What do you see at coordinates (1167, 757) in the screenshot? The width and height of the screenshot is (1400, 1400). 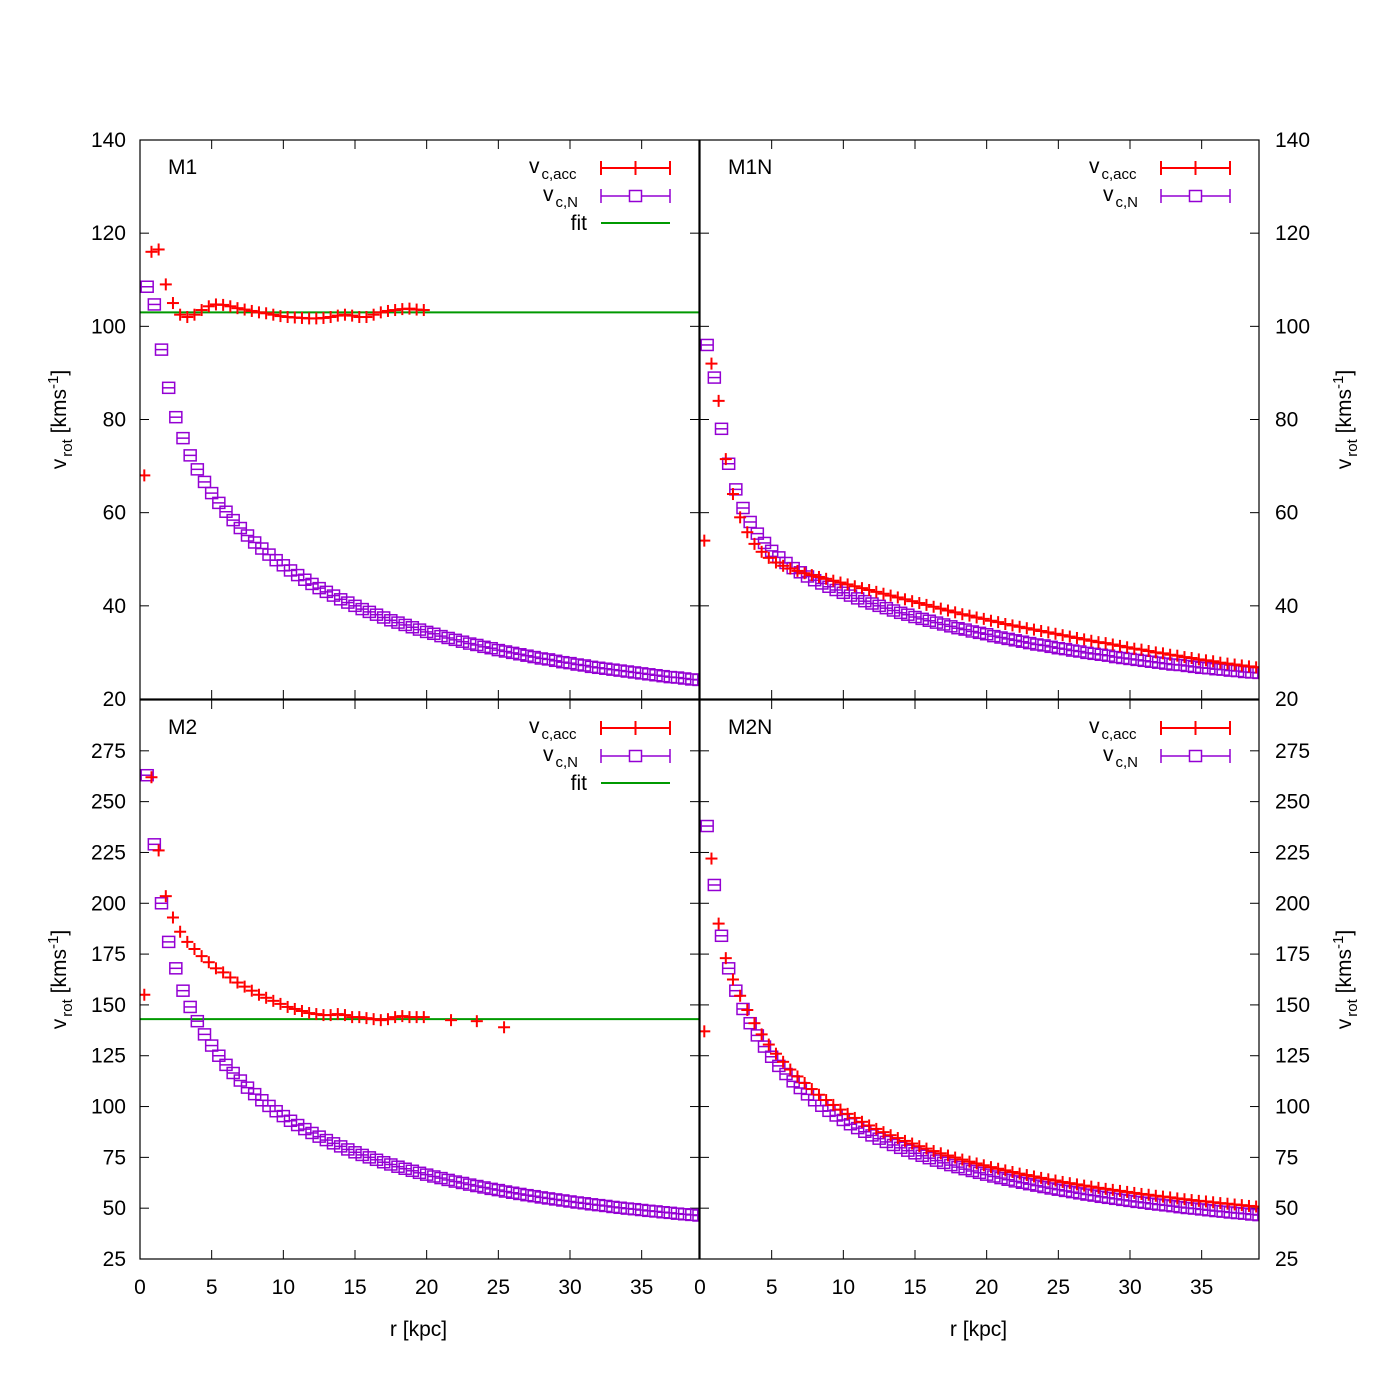 I see `legend-item-vcn: v c,N` at bounding box center [1167, 757].